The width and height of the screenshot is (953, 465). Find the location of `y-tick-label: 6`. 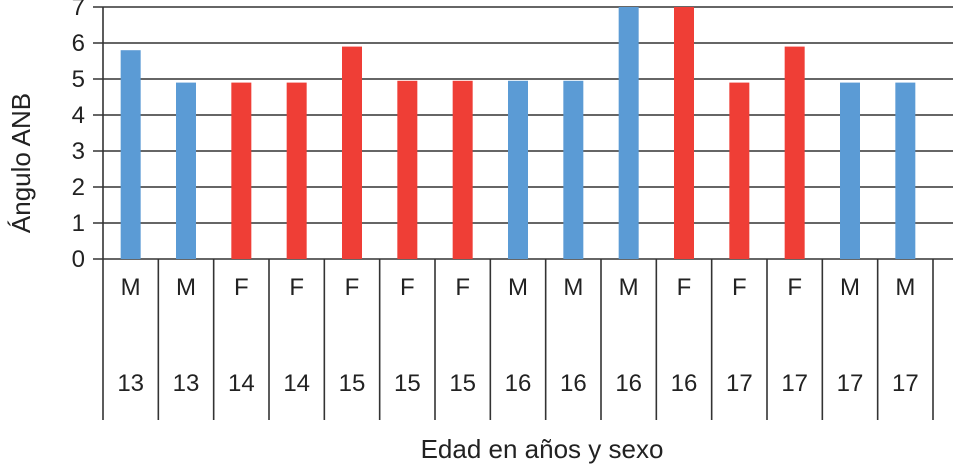

y-tick-label: 6 is located at coordinates (78, 43).